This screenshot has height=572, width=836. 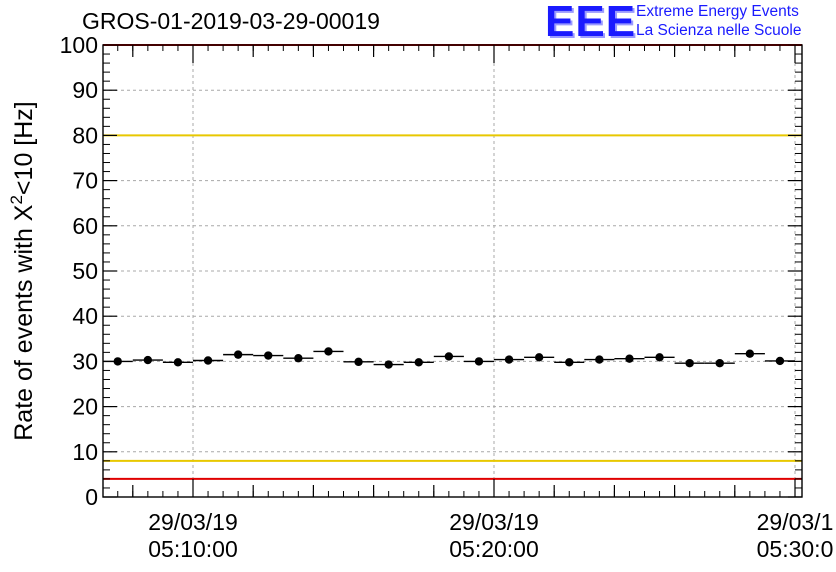 What do you see at coordinates (24, 322) in the screenshot?
I see `y-axis-label-main: Rate of events with X` at bounding box center [24, 322].